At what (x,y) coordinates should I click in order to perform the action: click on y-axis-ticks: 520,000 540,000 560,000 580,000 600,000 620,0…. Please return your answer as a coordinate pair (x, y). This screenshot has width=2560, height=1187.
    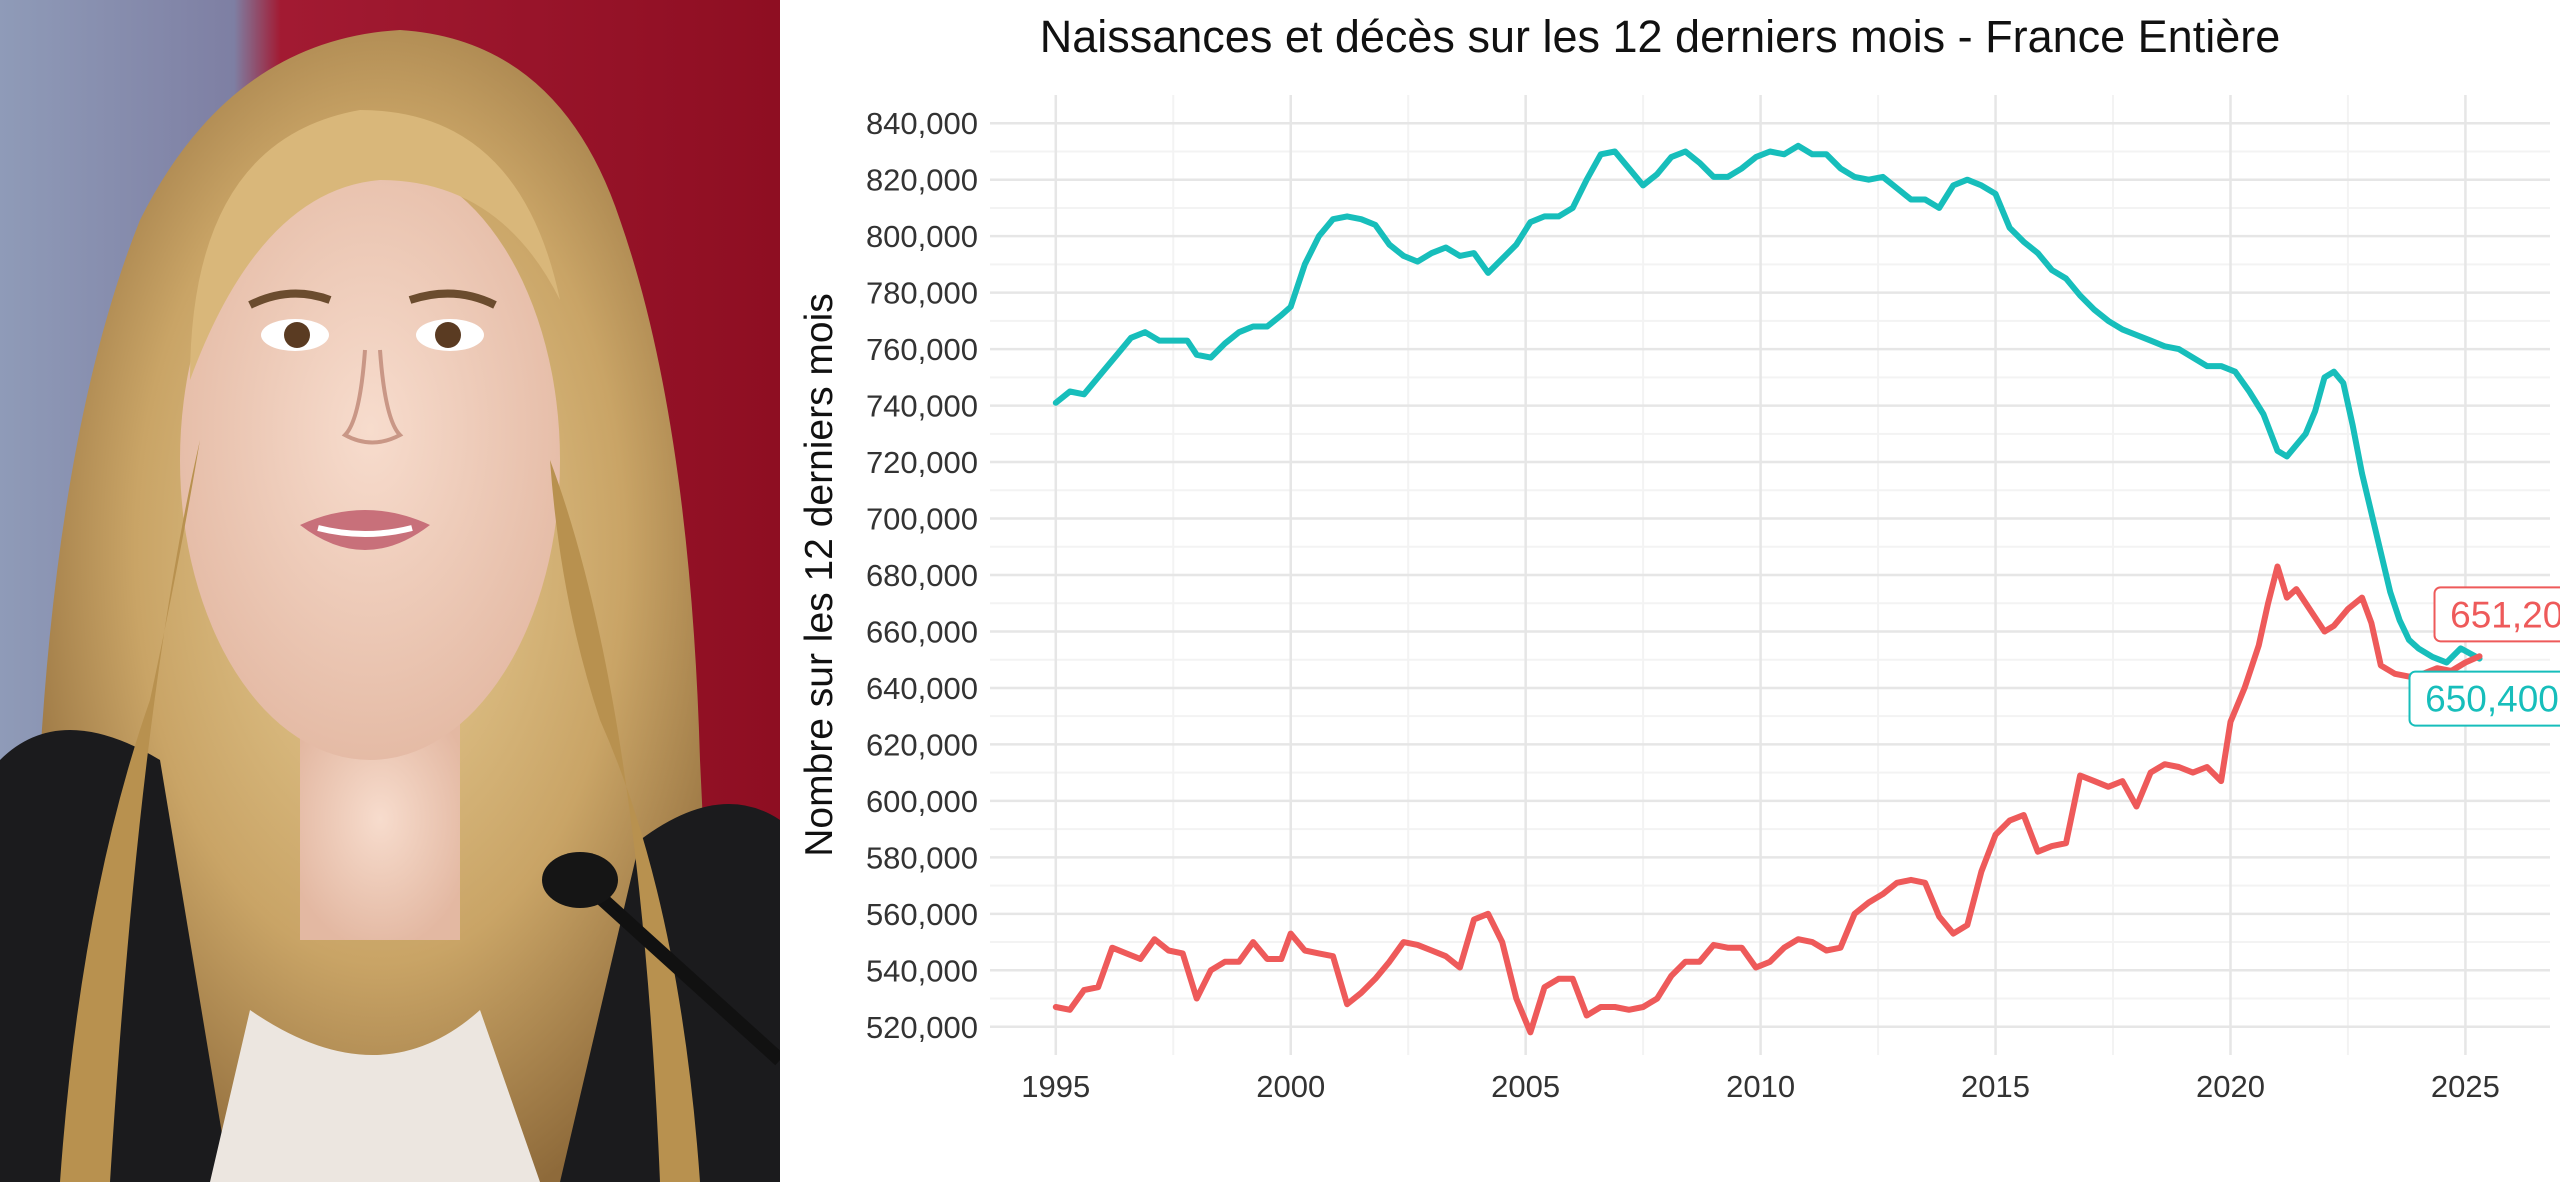
    Looking at the image, I should click on (922, 575).